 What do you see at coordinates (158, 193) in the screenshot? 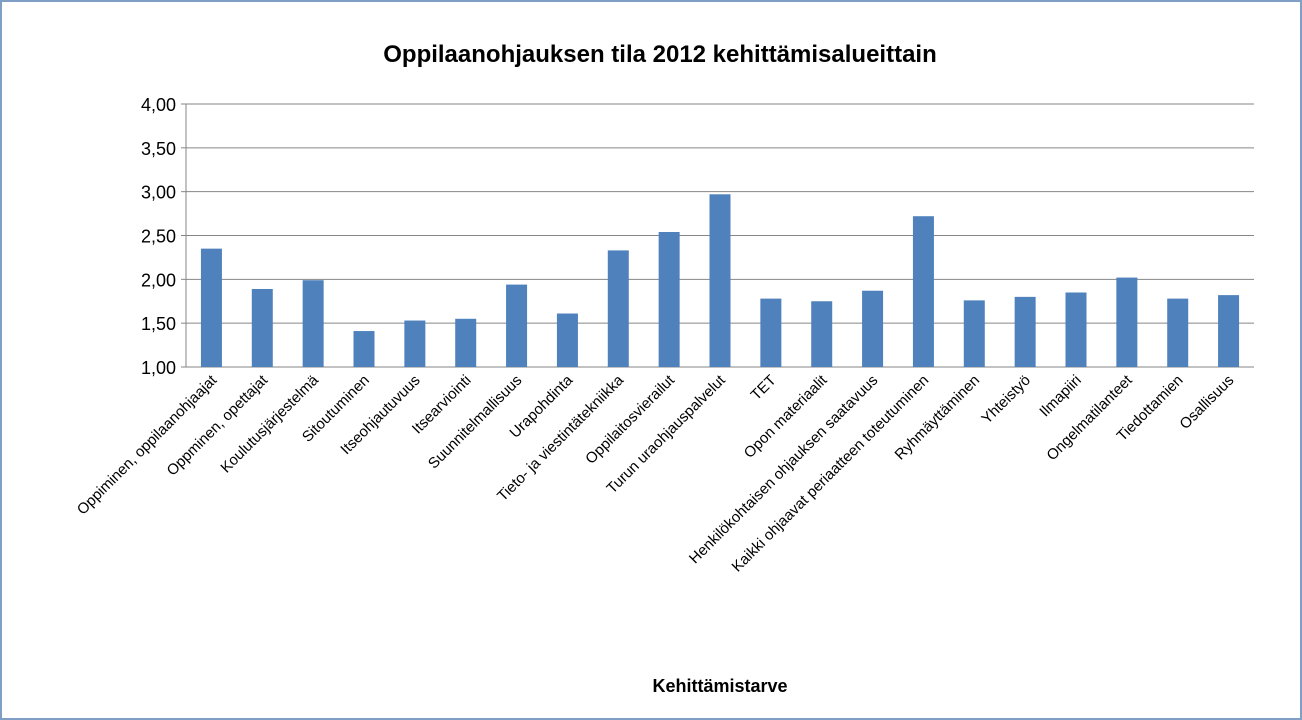
I see `y-tick-label: 3,00` at bounding box center [158, 193].